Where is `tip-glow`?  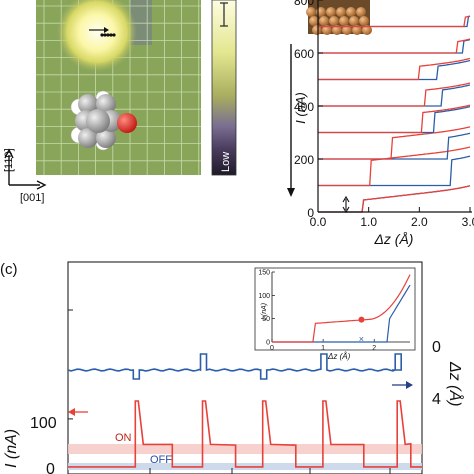
tip-glow is located at coordinates (97, 36).